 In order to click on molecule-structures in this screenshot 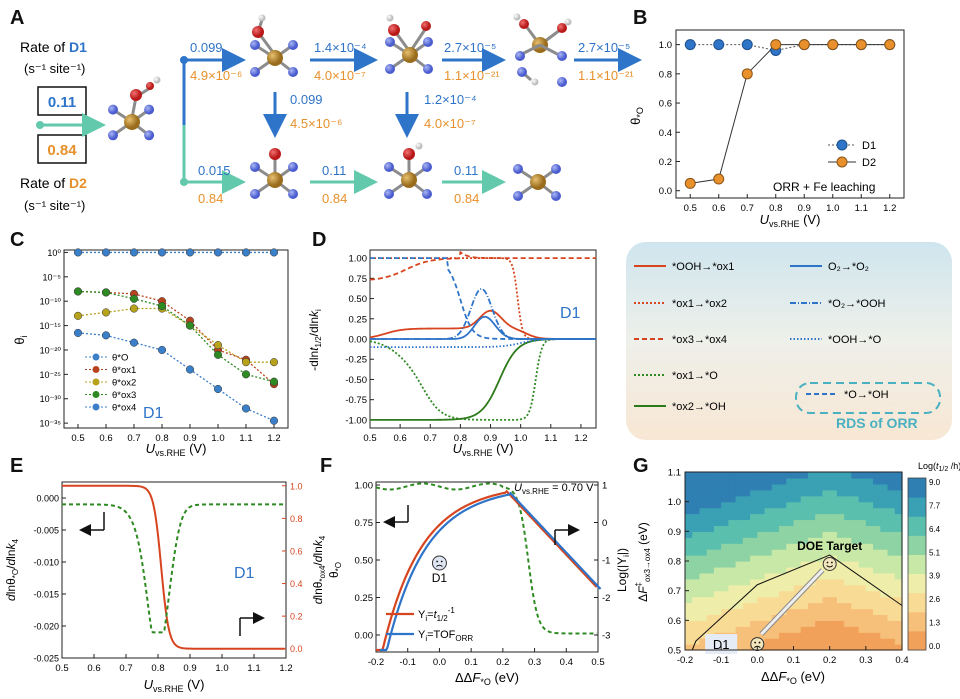, I will do `click(340, 107)`.